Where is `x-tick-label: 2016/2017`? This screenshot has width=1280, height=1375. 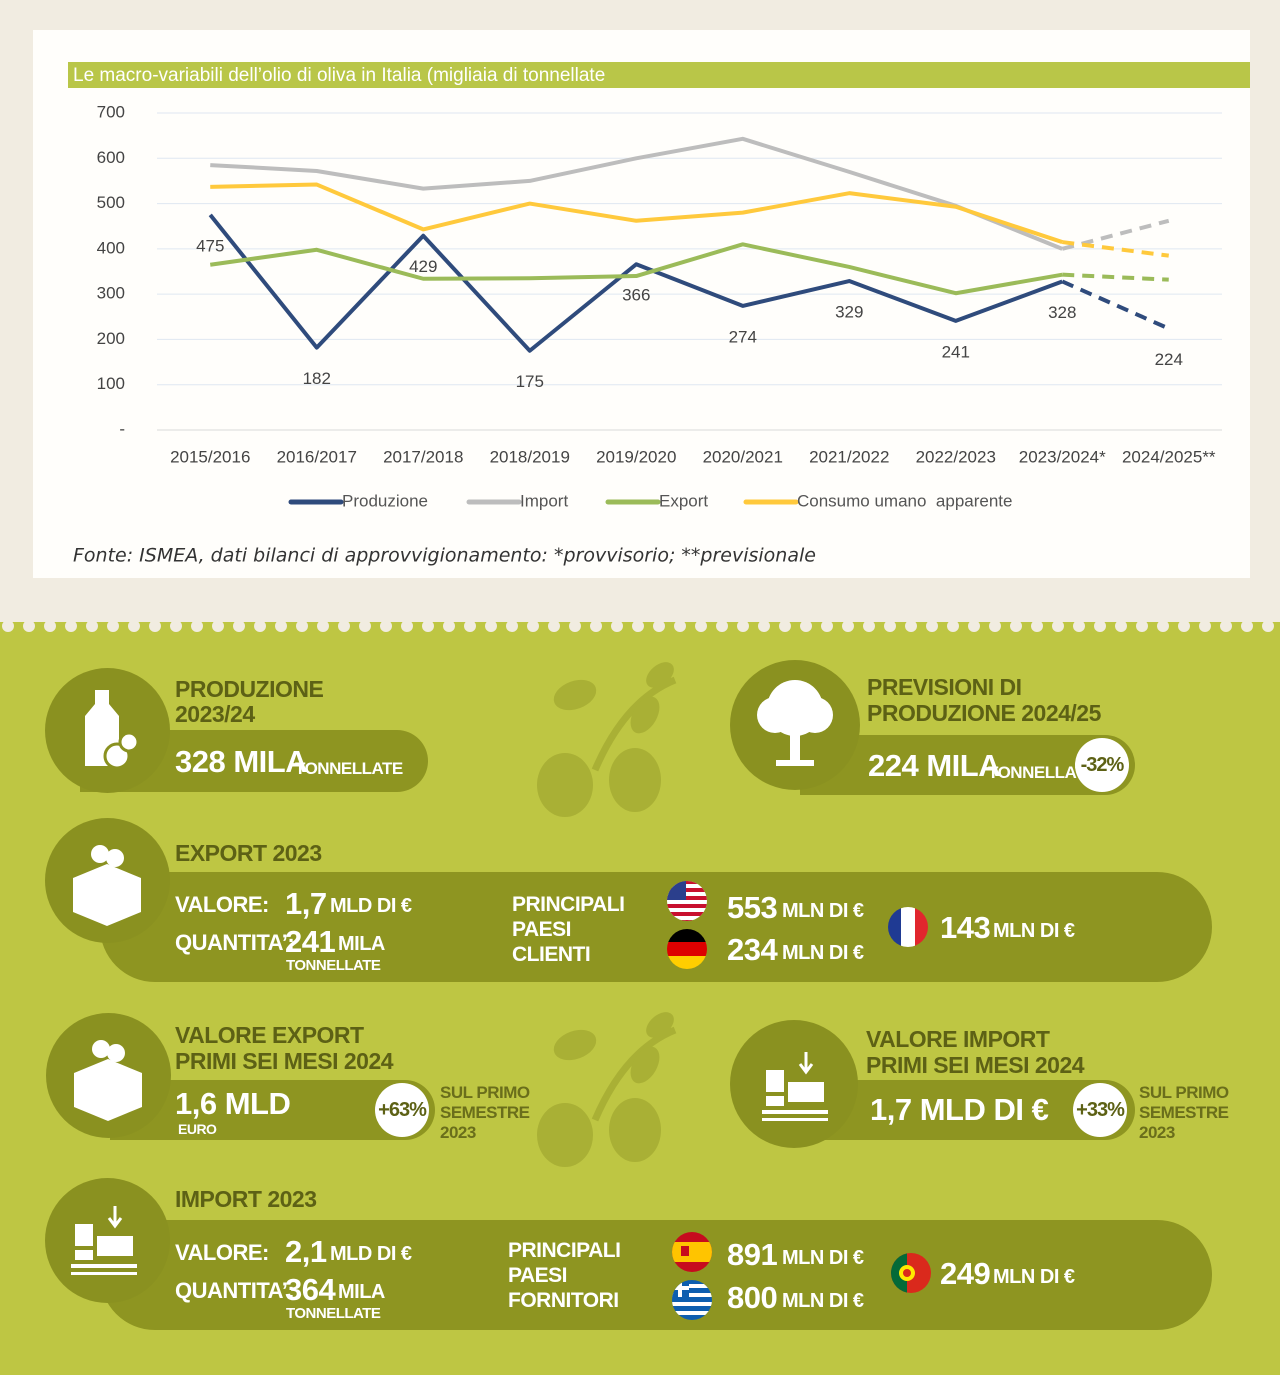 x-tick-label: 2016/2017 is located at coordinates (317, 456).